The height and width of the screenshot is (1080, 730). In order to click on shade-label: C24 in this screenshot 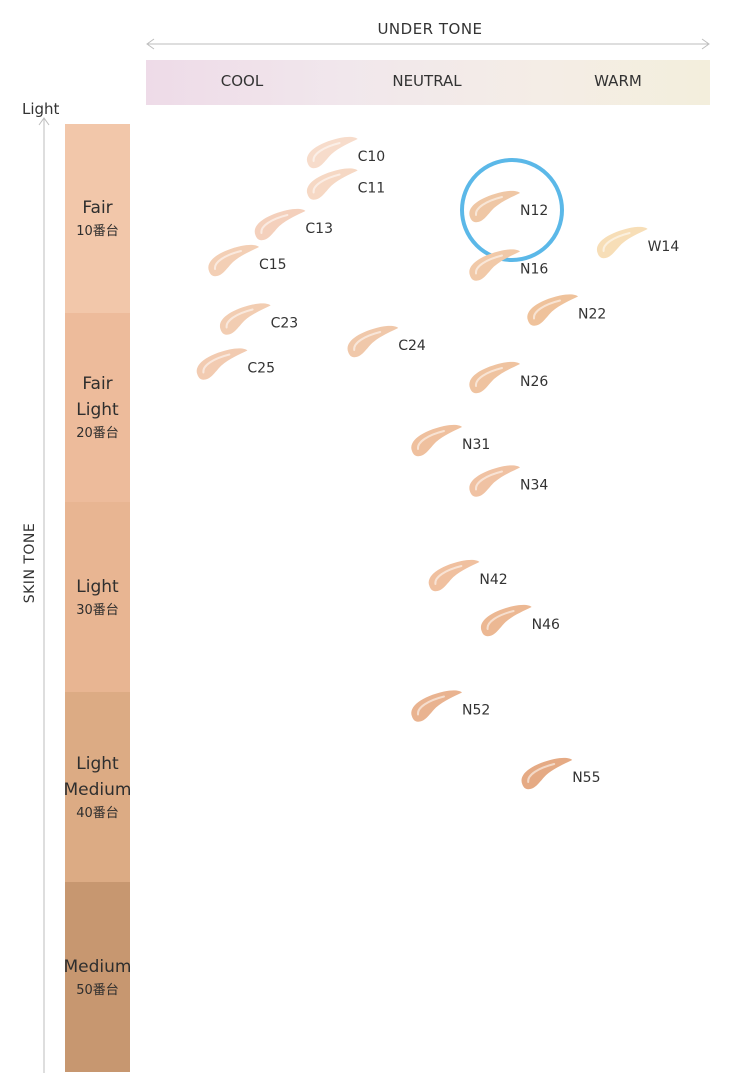, I will do `click(412, 346)`.